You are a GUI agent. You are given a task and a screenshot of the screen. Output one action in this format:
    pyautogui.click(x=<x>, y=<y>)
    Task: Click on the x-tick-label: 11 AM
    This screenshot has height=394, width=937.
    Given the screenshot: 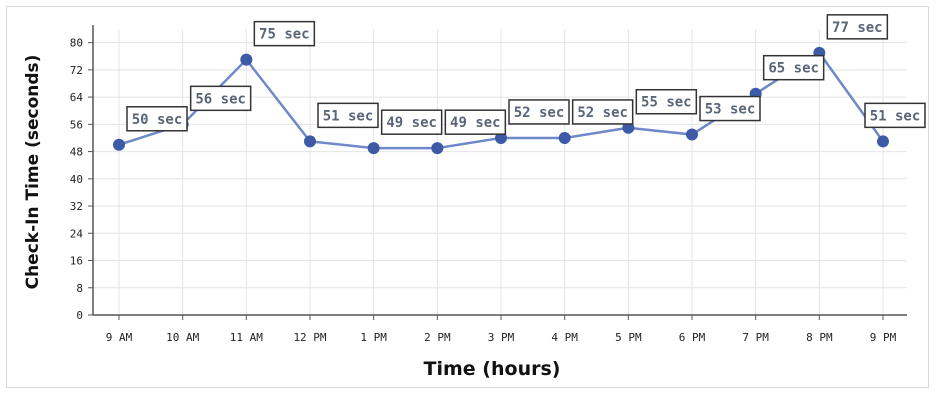 What is the action you would take?
    pyautogui.click(x=246, y=337)
    